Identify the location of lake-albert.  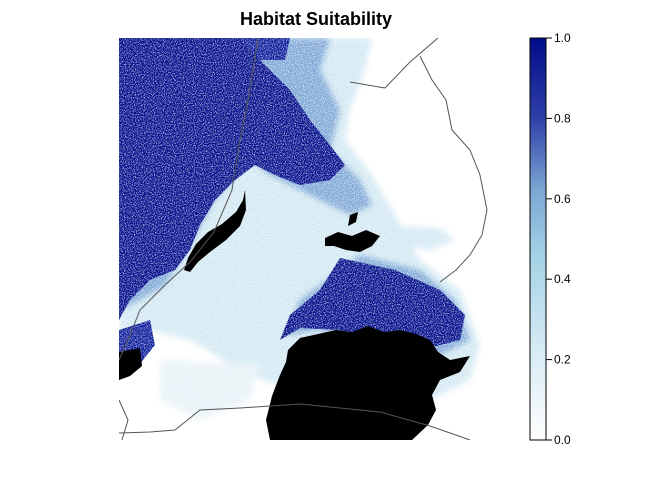
(215, 231).